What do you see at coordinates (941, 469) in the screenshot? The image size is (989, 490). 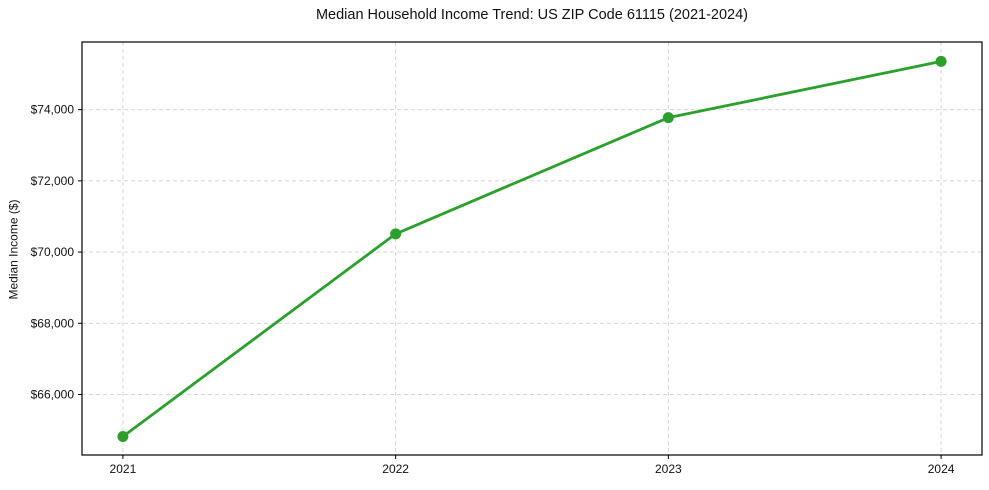 I see `x-tick-label: 2024` at bounding box center [941, 469].